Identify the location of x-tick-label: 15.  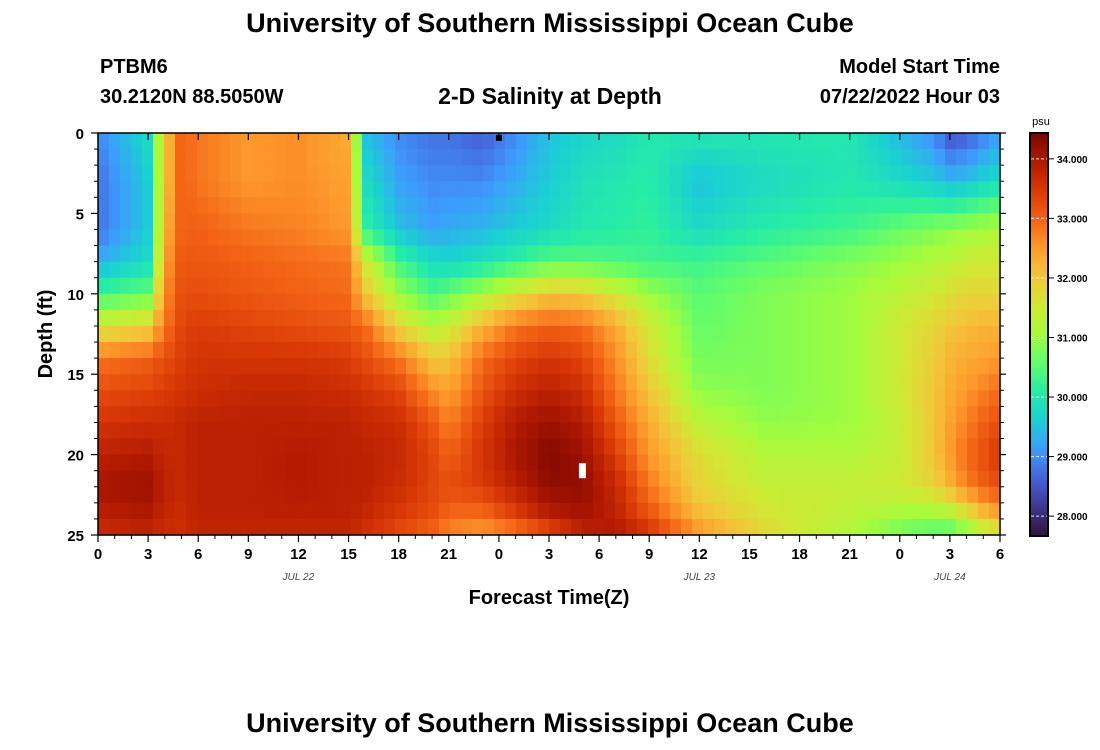
(348, 554).